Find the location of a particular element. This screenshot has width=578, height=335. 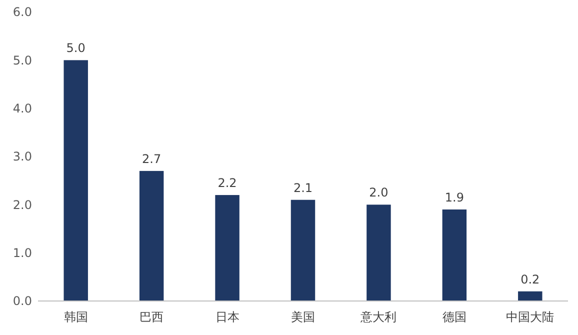

y-tick-label: 5.0 is located at coordinates (22, 60).